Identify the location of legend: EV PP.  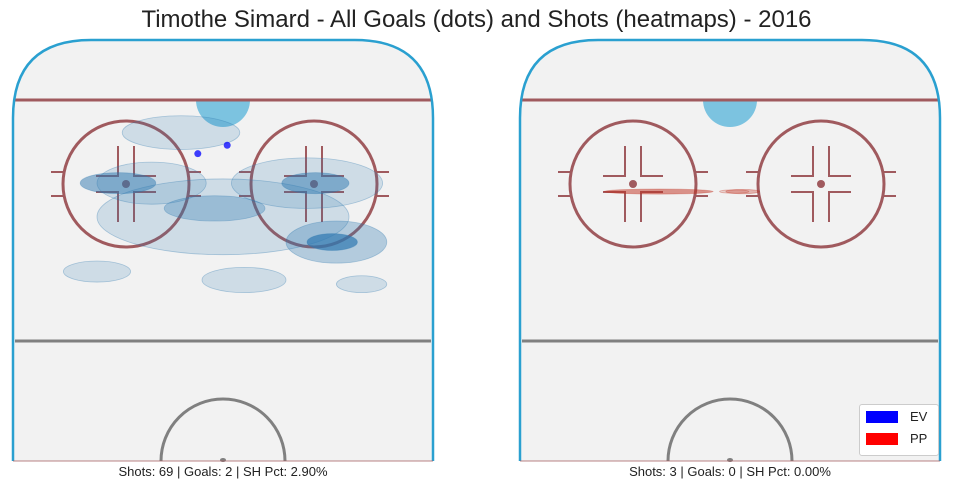
(899, 430).